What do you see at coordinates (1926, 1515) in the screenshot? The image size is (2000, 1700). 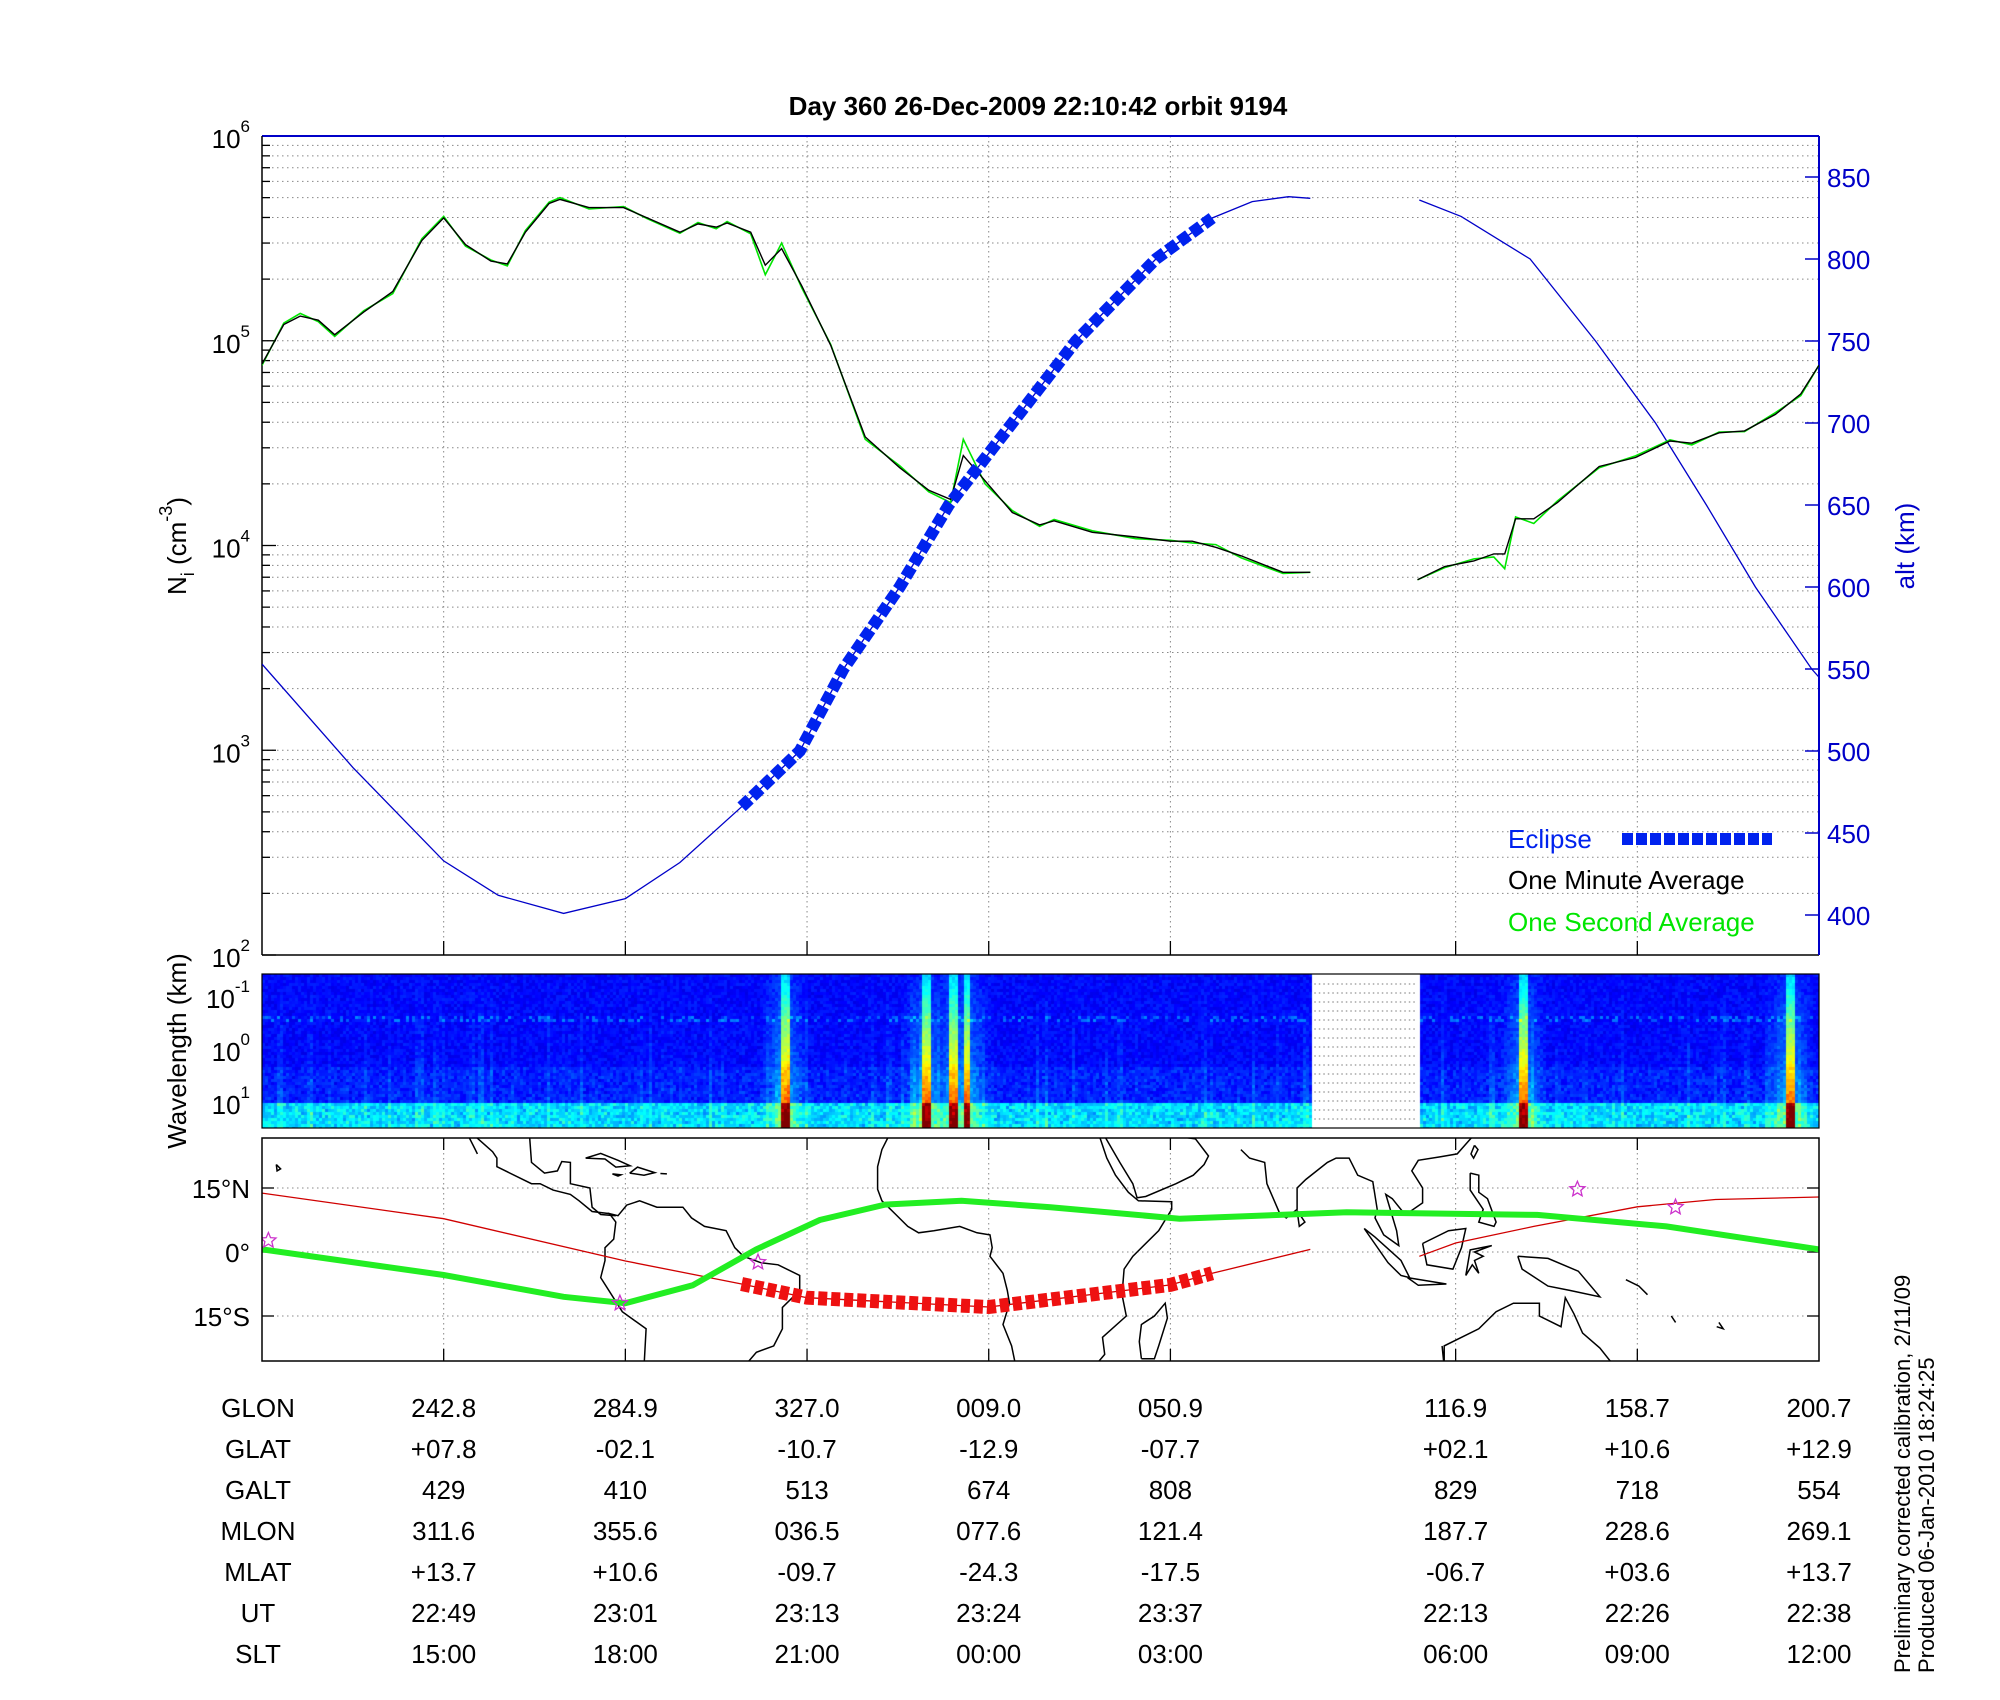 I see `produced-note: Produced 06-Jan-2010 18:24:25` at bounding box center [1926, 1515].